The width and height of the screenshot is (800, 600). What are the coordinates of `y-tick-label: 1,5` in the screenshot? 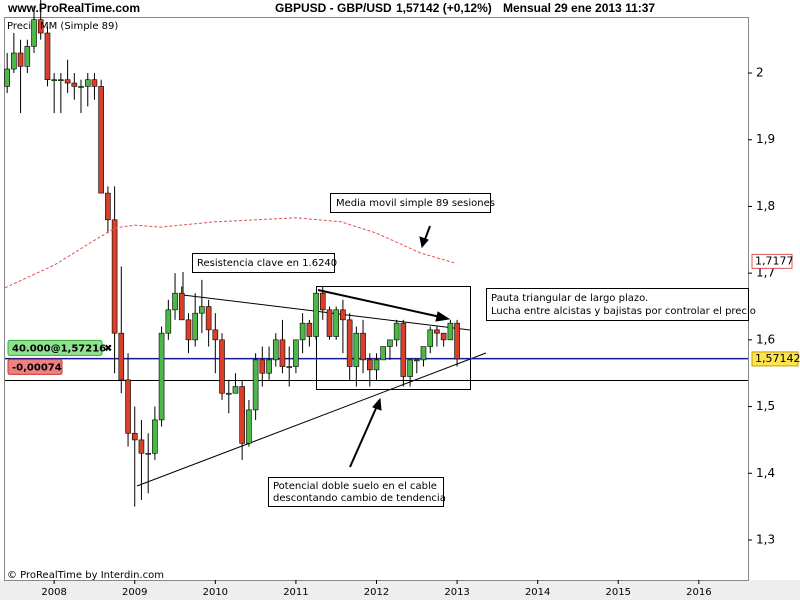 It's located at (765, 406).